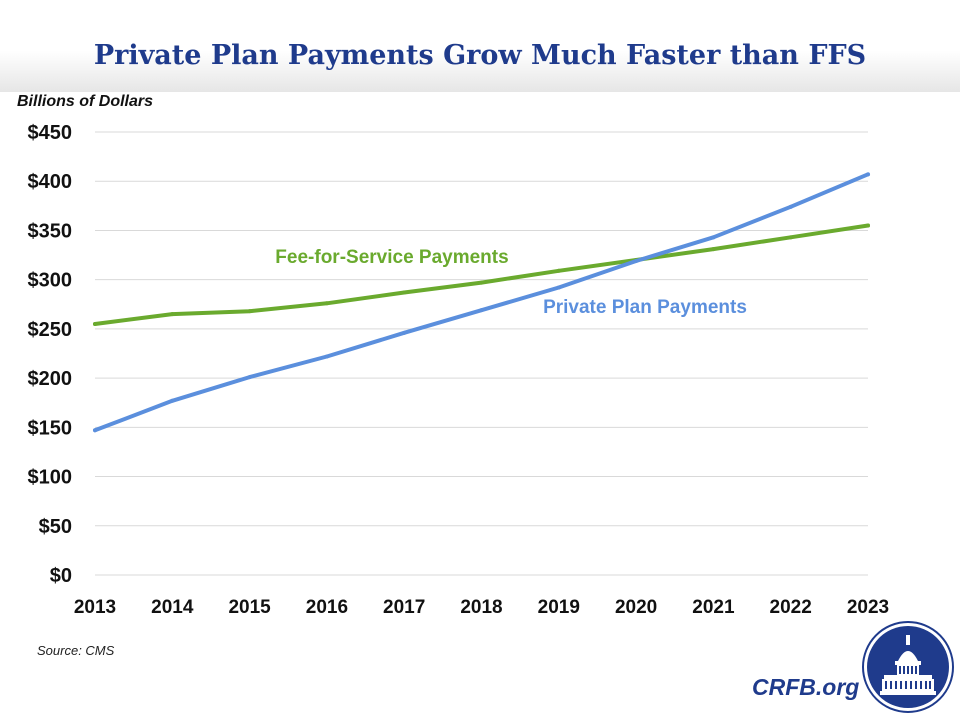 The height and width of the screenshot is (720, 960). Describe the element at coordinates (391, 257) in the screenshot. I see `ffs-series-label: Fee-for-Service Payments` at that location.